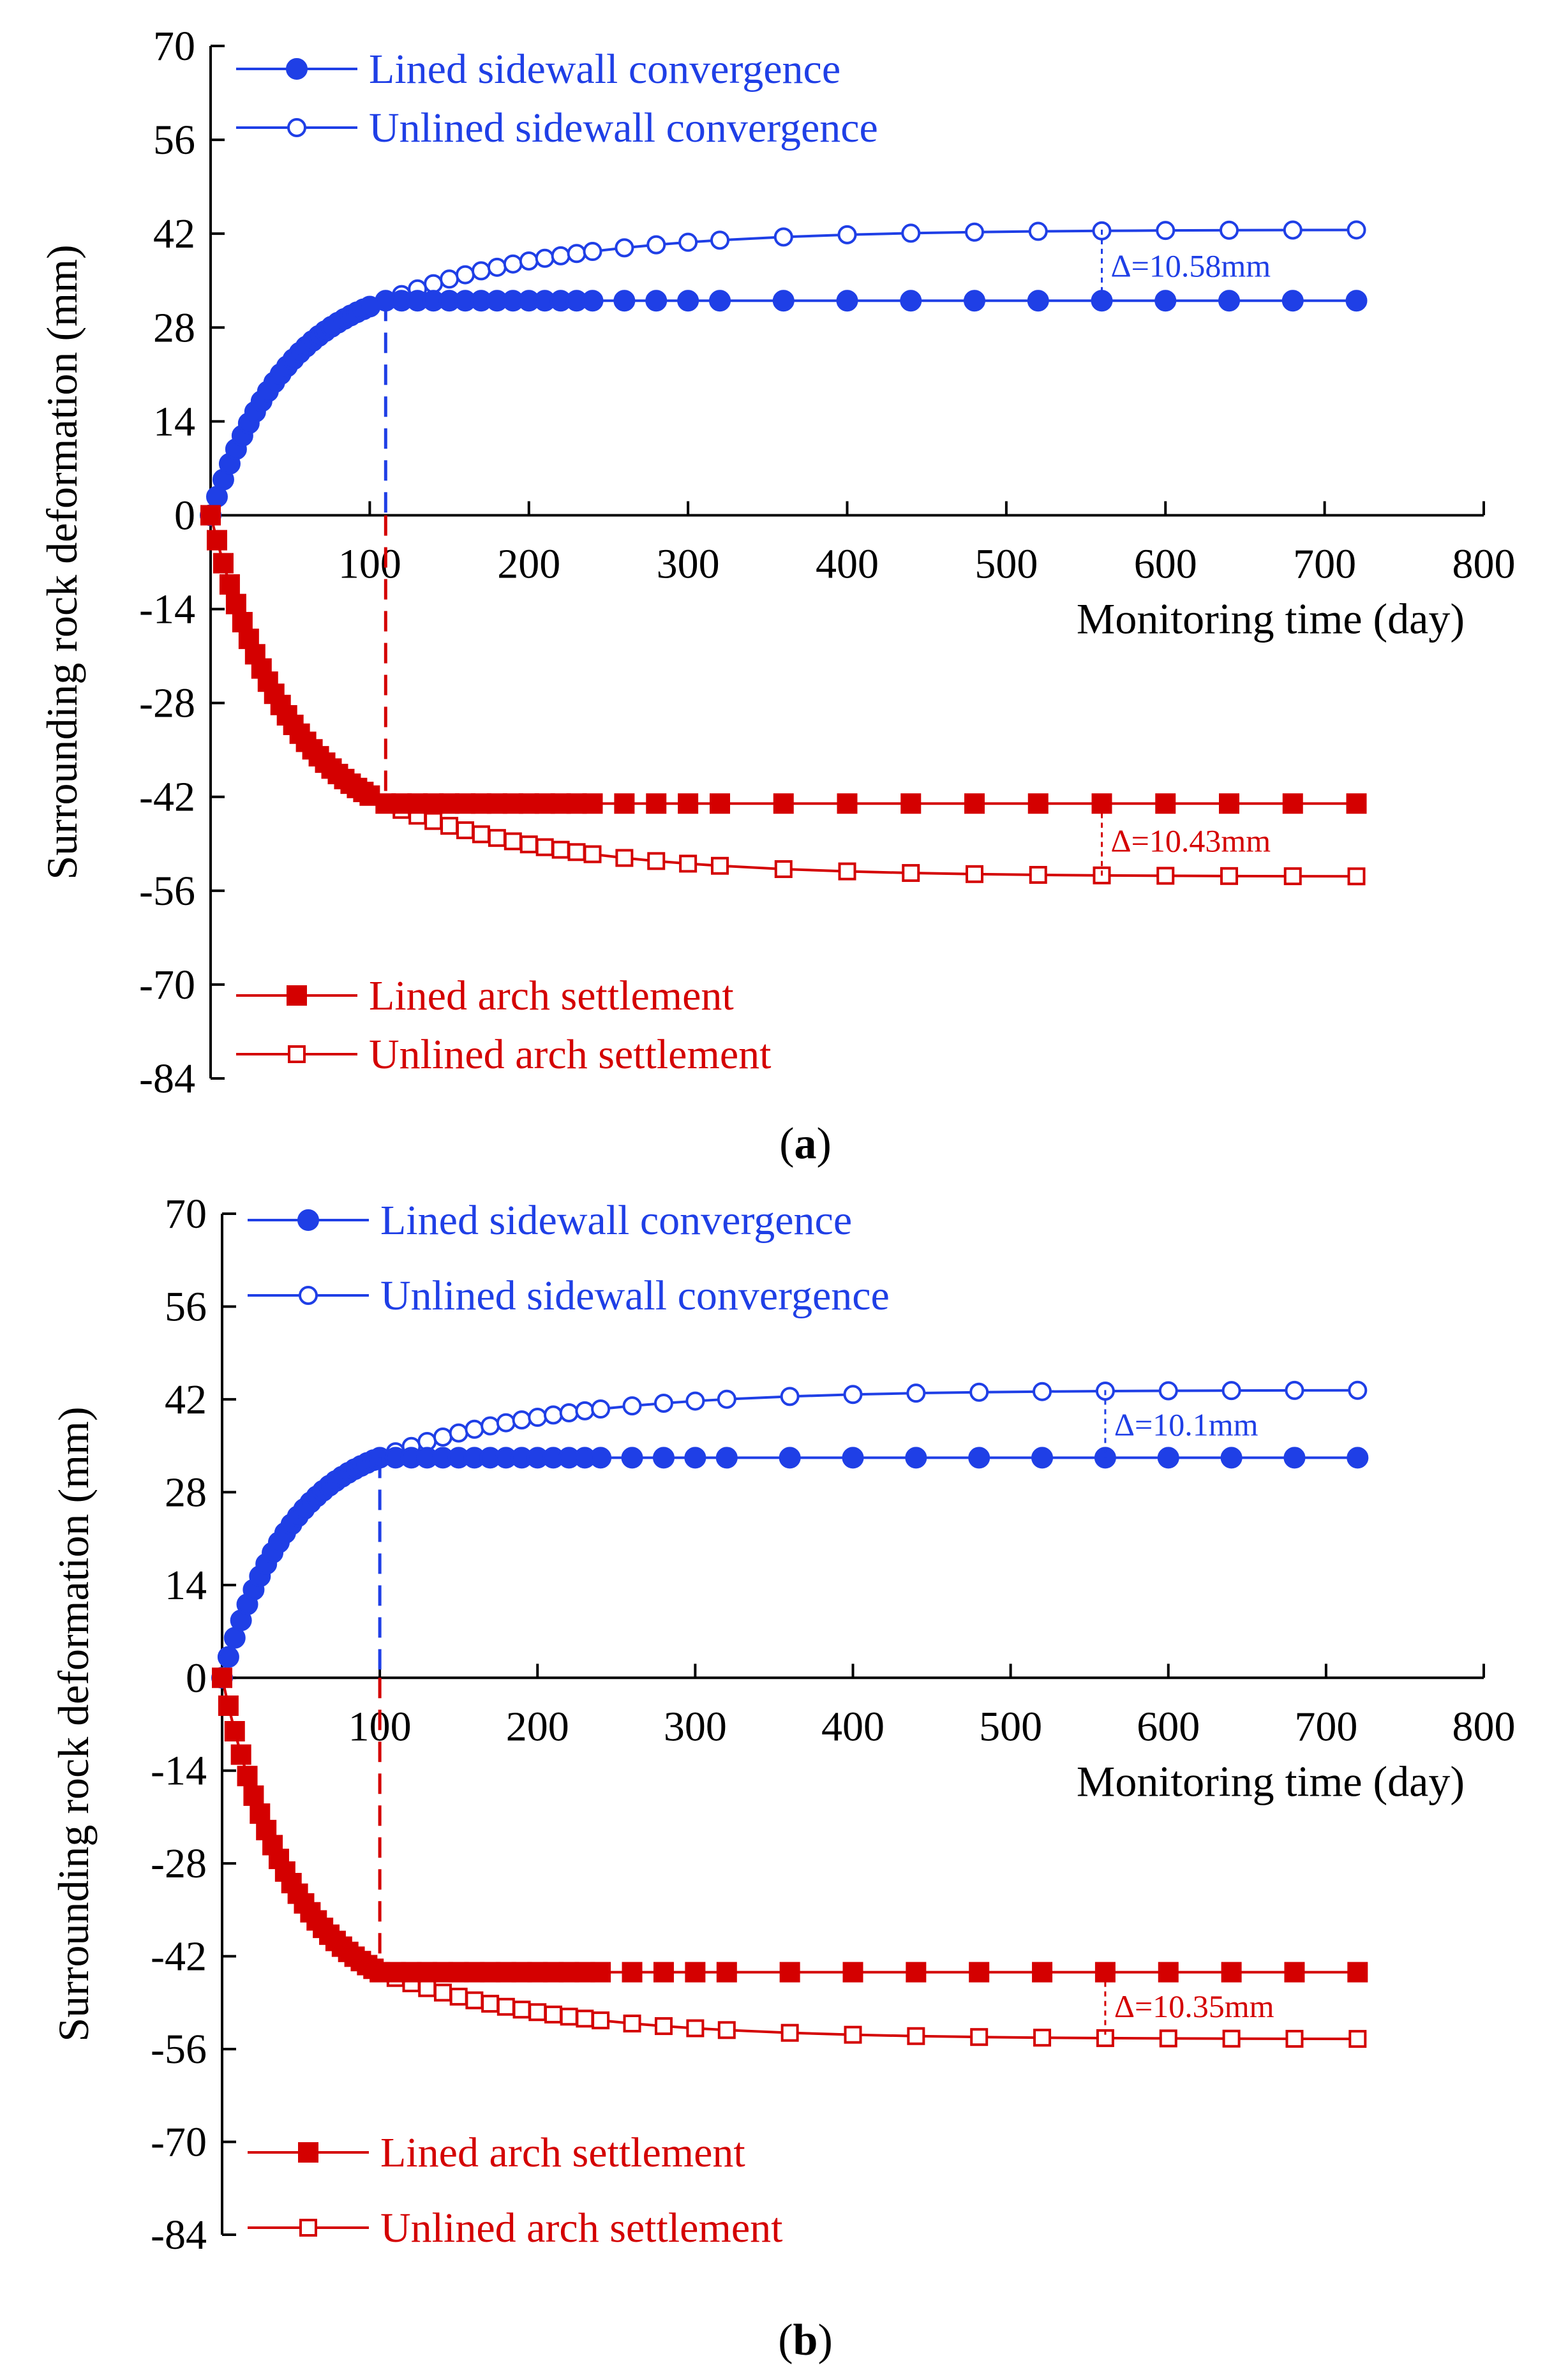 The height and width of the screenshot is (2370, 1568). What do you see at coordinates (853, 1726) in the screenshot?
I see `x-tick-label: 400` at bounding box center [853, 1726].